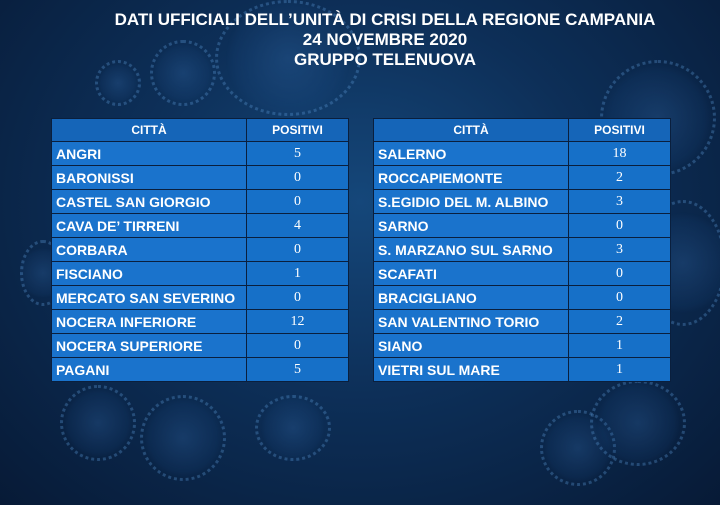 Image resolution: width=720 pixels, height=505 pixels. Describe the element at coordinates (471, 225) in the screenshot. I see `city-cell: SARNO` at that location.